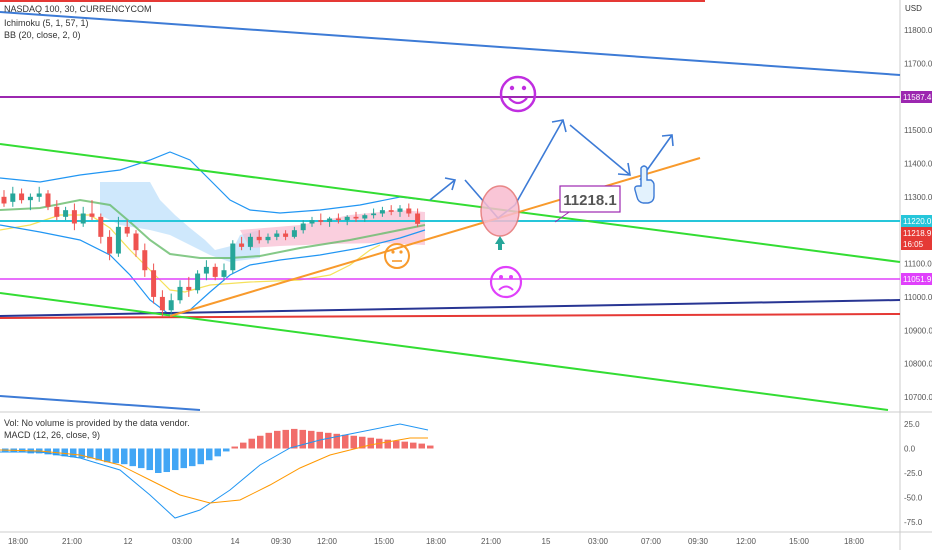 The height and width of the screenshot is (550, 932). Describe the element at coordinates (590, 199) in the screenshot. I see `price-callout-box` at that location.